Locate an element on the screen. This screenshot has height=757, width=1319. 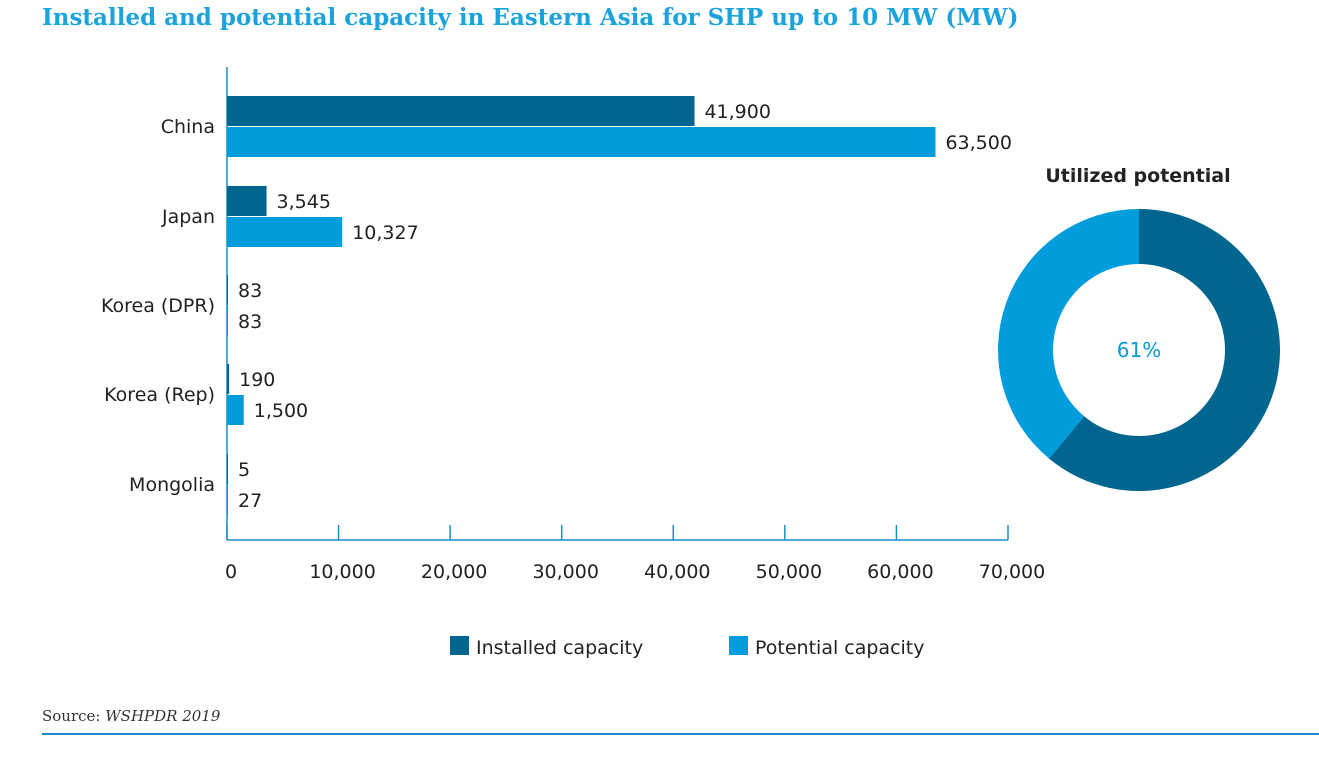
y-category-label: Mongolia is located at coordinates (172, 485).